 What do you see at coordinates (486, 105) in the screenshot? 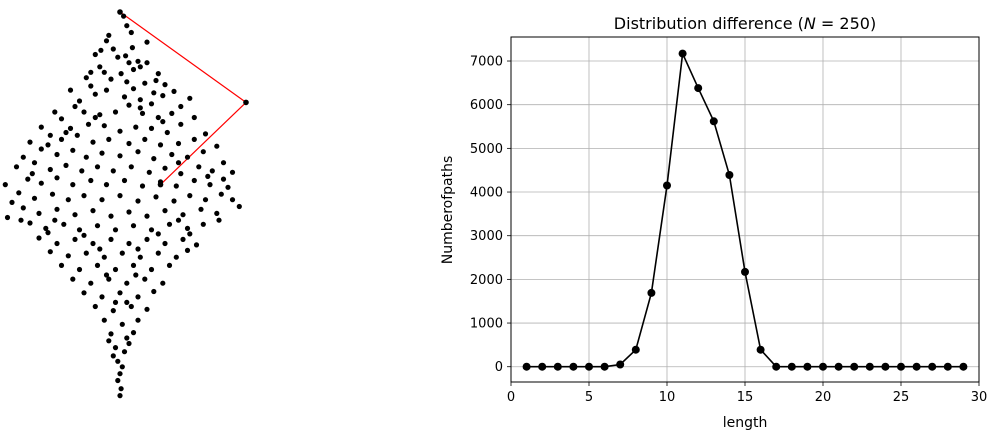
I see `y-tick-label: 6000` at bounding box center [486, 105].